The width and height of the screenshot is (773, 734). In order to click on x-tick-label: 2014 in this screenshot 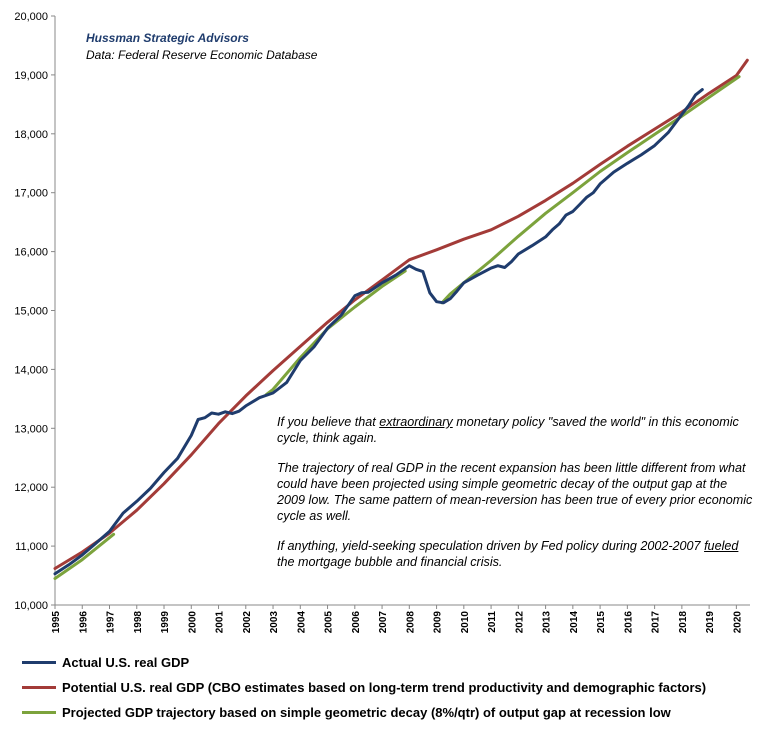, I will do `click(574, 622)`.